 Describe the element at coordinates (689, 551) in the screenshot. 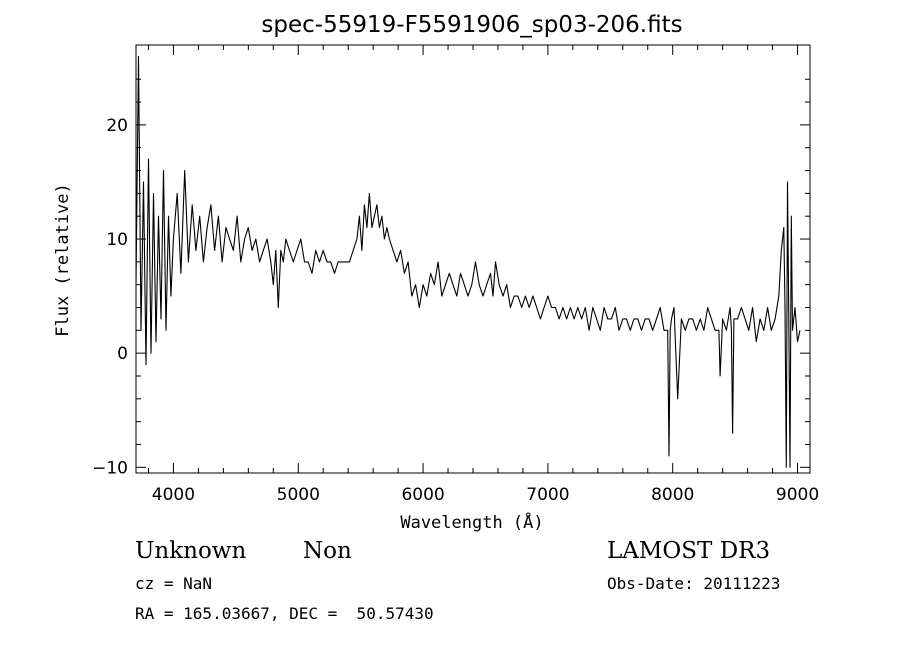

I see `survey-label: LAMOST DR3` at that location.